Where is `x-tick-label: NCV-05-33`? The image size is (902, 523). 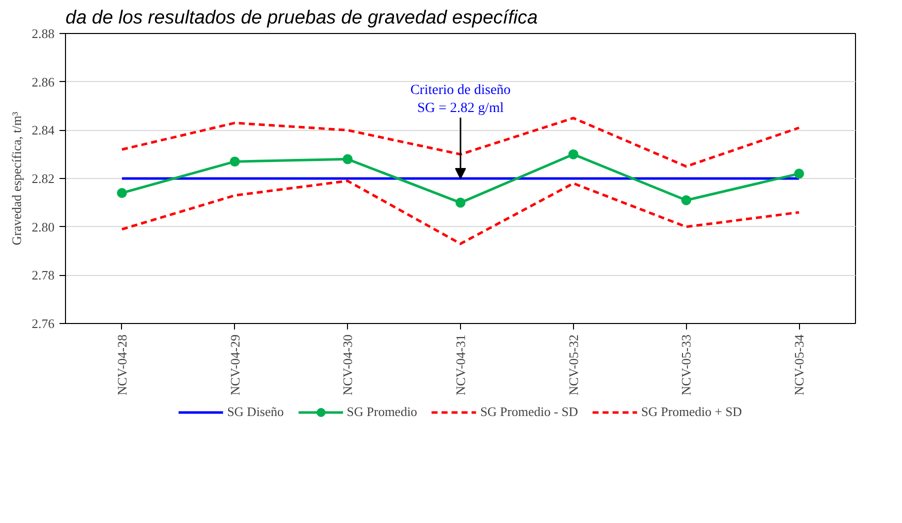
x-tick-label: NCV-05-33 is located at coordinates (686, 365).